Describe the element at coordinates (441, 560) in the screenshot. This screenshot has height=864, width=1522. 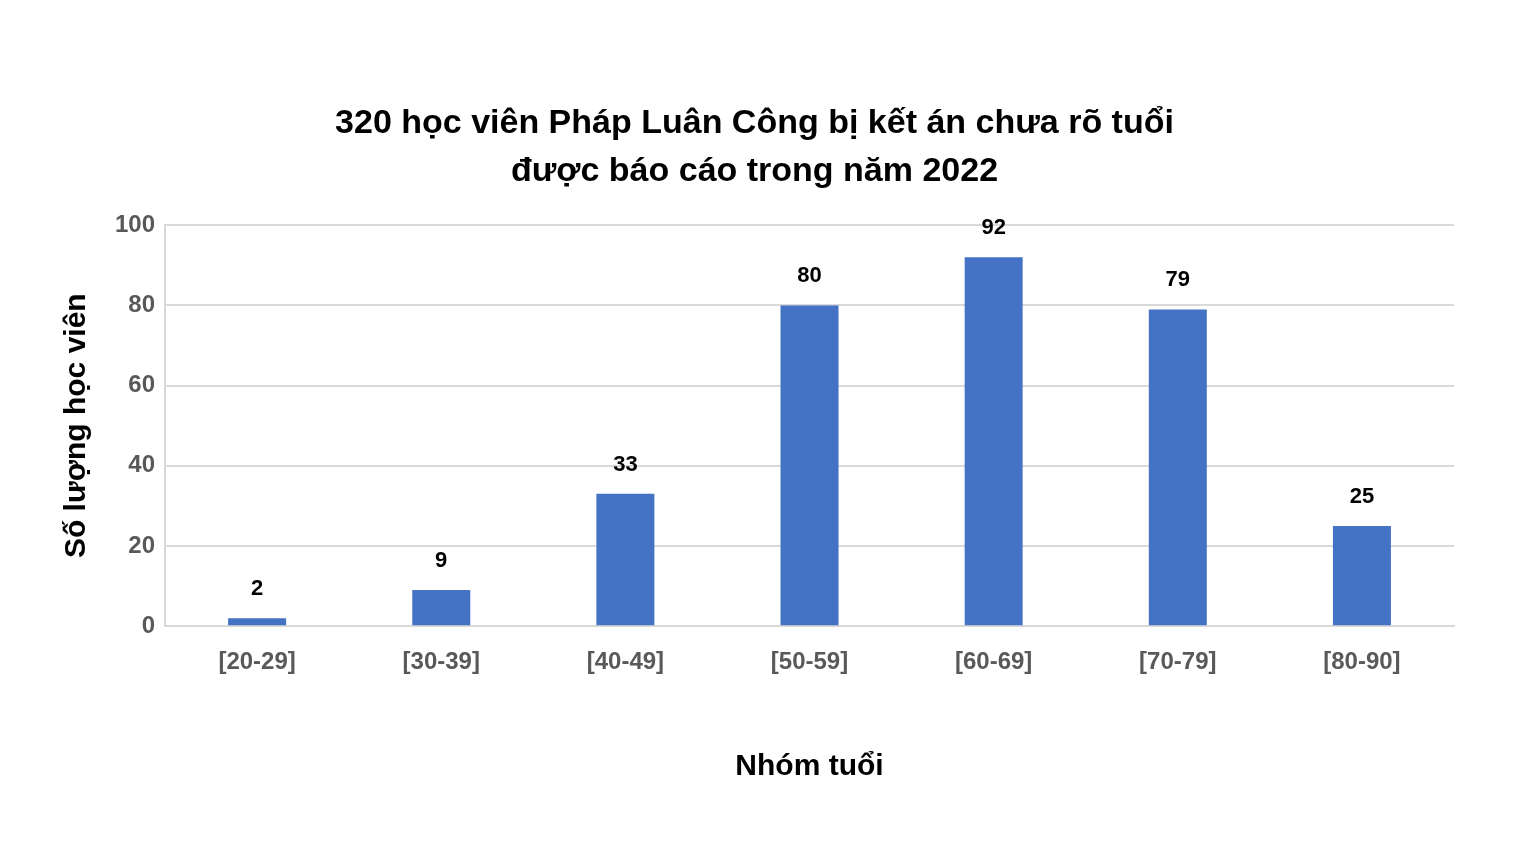
I see `data-label: 9` at that location.